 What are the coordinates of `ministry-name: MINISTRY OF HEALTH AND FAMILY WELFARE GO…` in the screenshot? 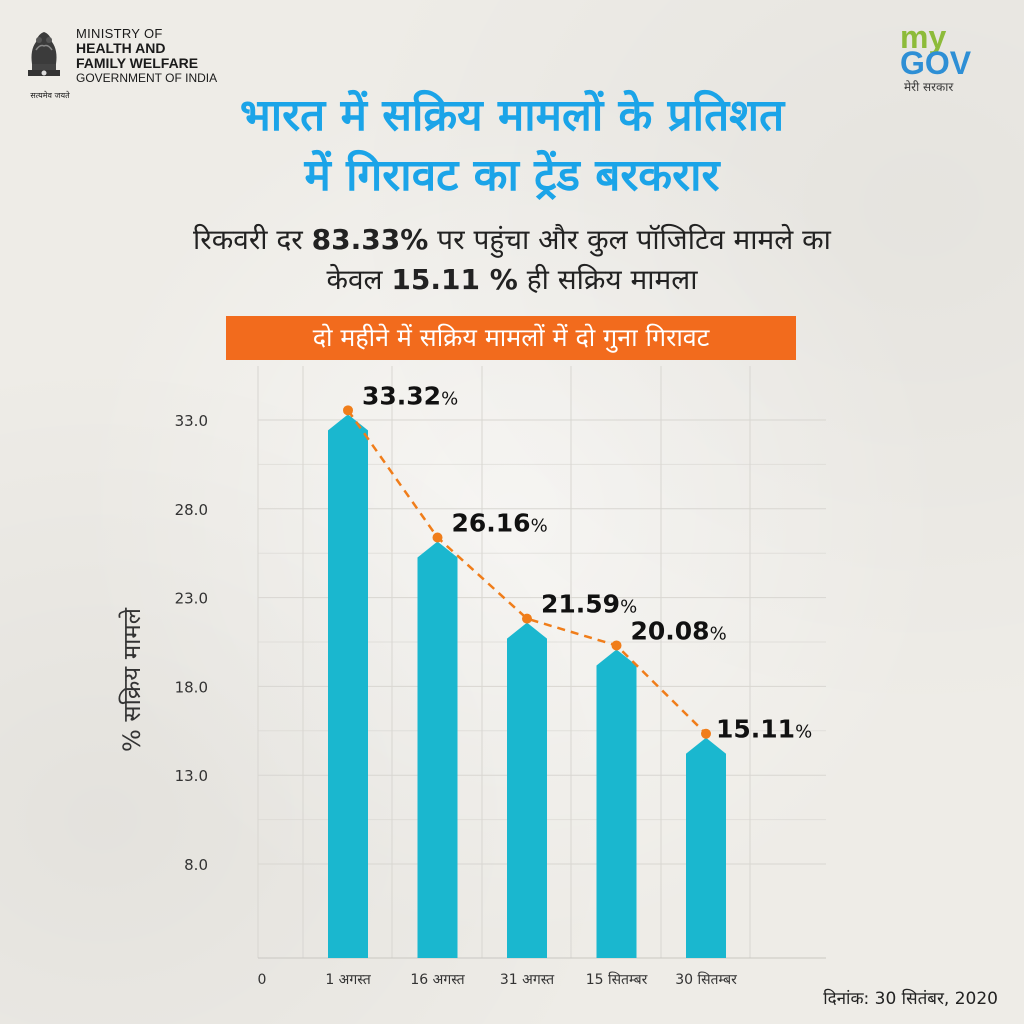 It's located at (146, 56).